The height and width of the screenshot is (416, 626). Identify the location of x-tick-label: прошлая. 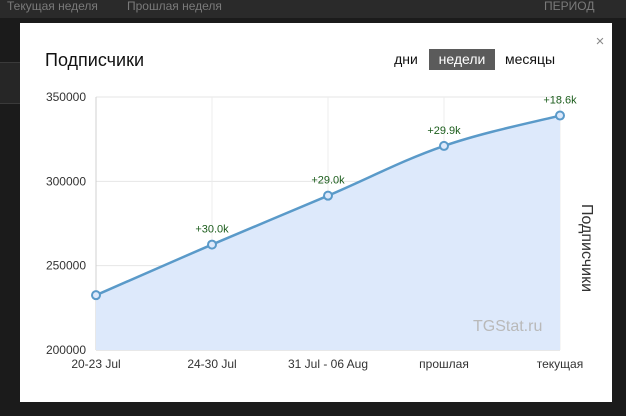
(444, 364).